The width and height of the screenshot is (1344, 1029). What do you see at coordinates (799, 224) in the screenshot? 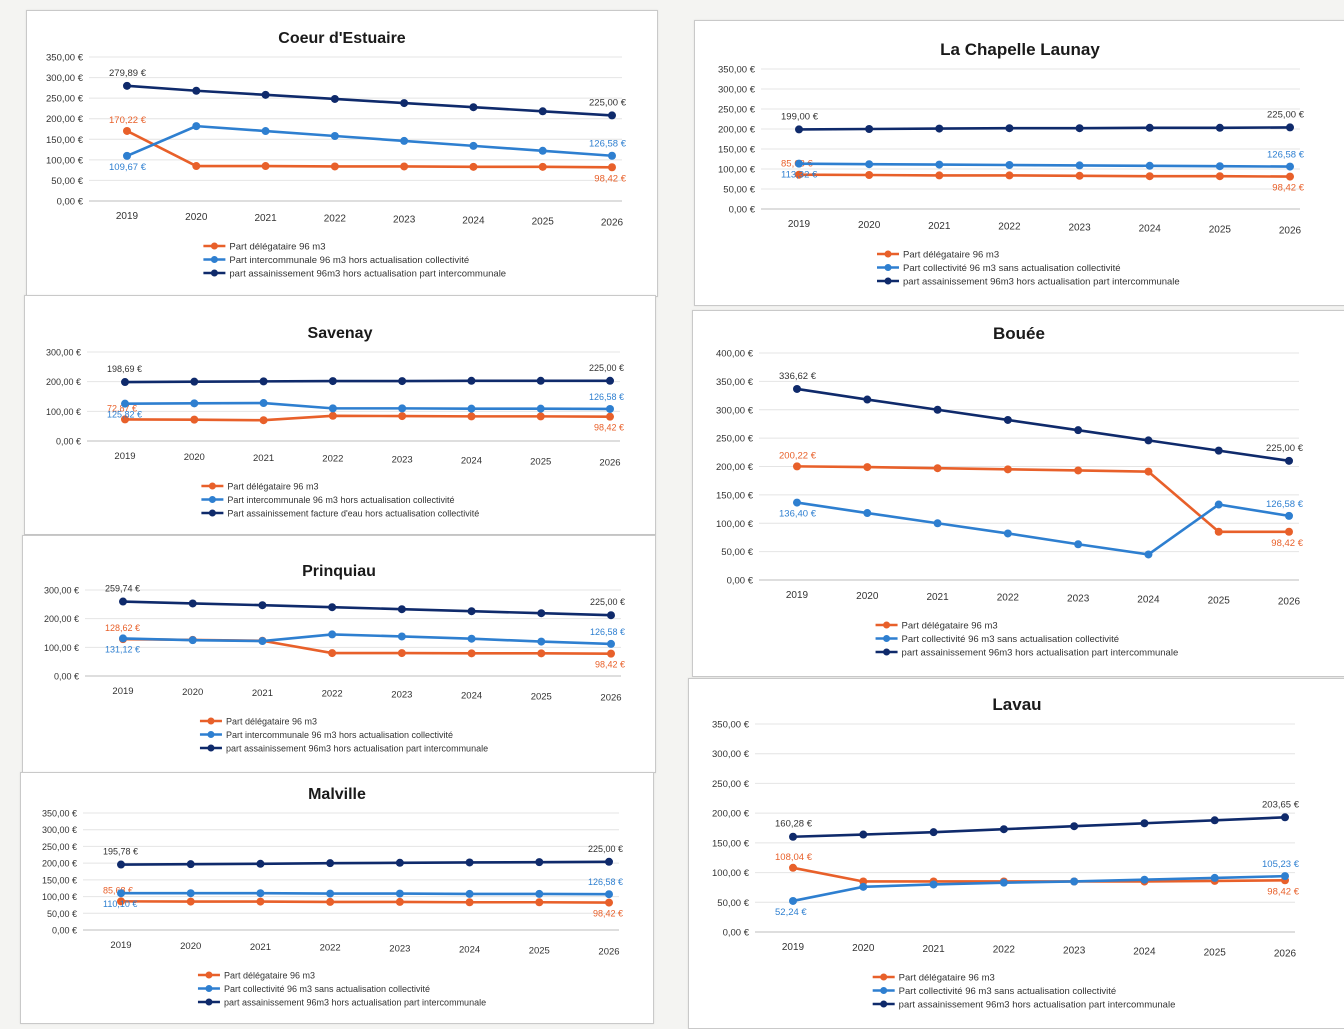
I see `x-tick-label: 2019` at bounding box center [799, 224].